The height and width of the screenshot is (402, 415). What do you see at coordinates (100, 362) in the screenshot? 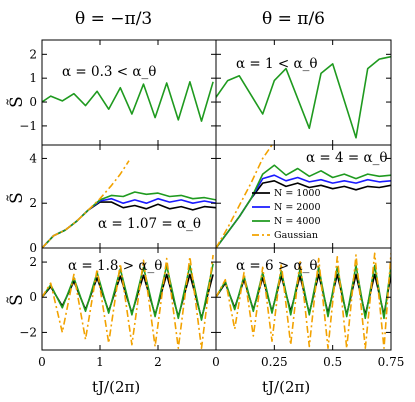
I see `x-tick-label: 1` at bounding box center [100, 362].